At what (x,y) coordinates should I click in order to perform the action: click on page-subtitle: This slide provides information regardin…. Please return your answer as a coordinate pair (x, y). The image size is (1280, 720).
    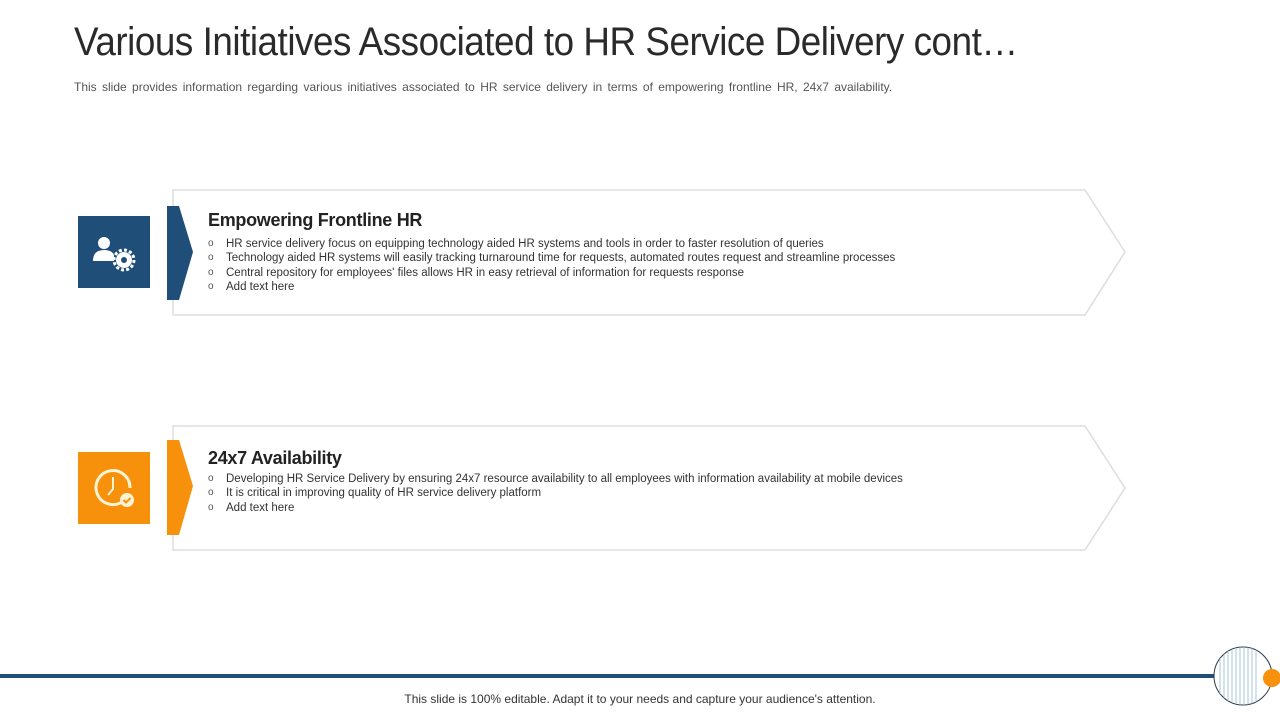
    Looking at the image, I should click on (483, 87).